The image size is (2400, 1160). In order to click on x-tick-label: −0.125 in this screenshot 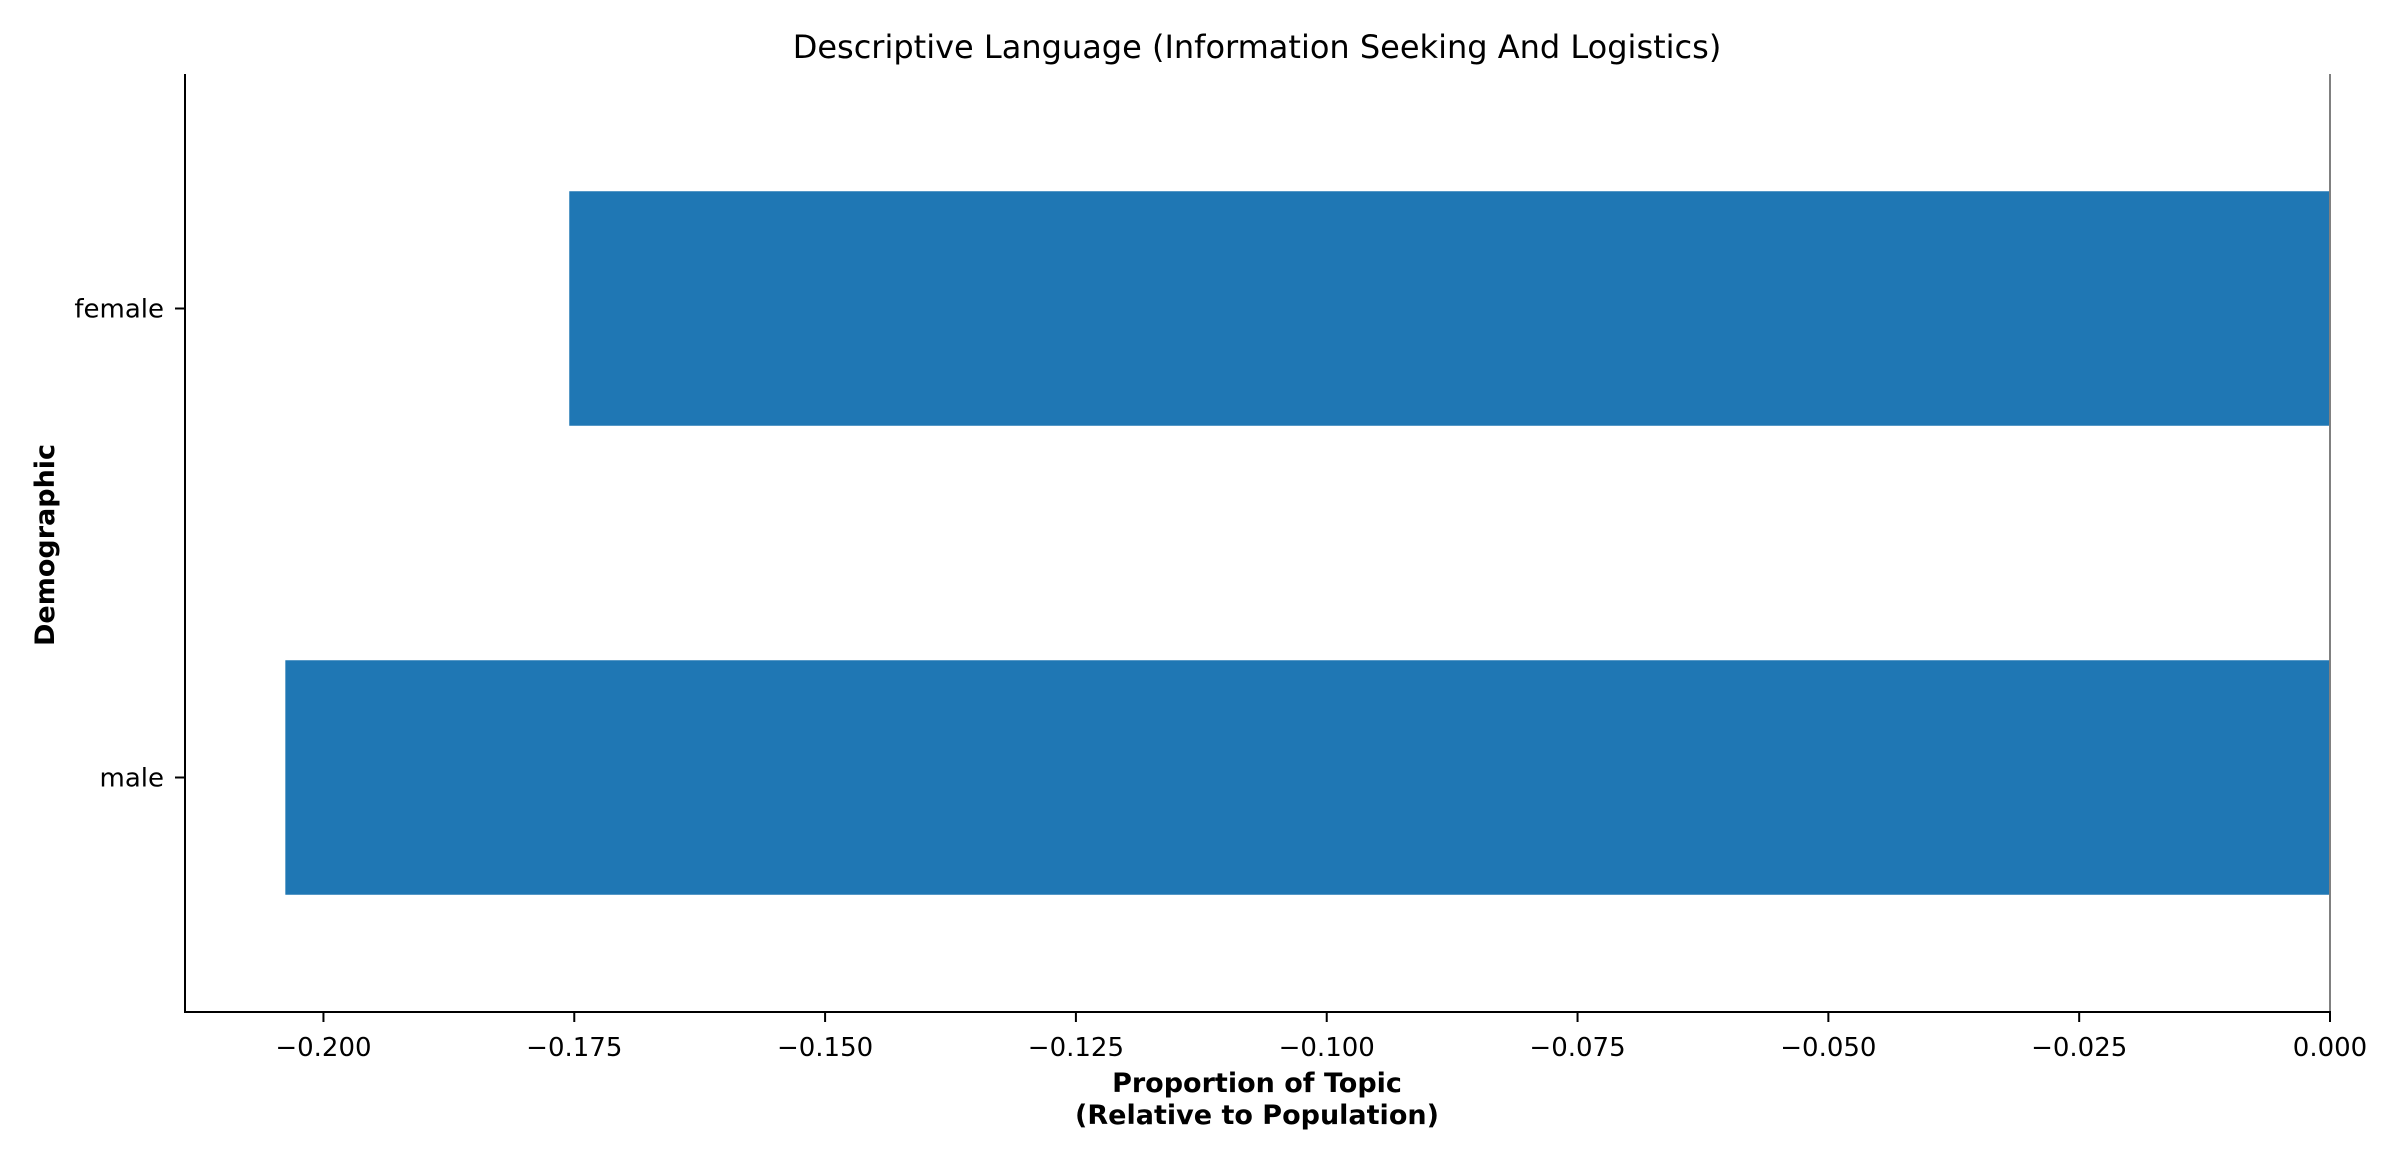, I will do `click(1076, 1048)`.